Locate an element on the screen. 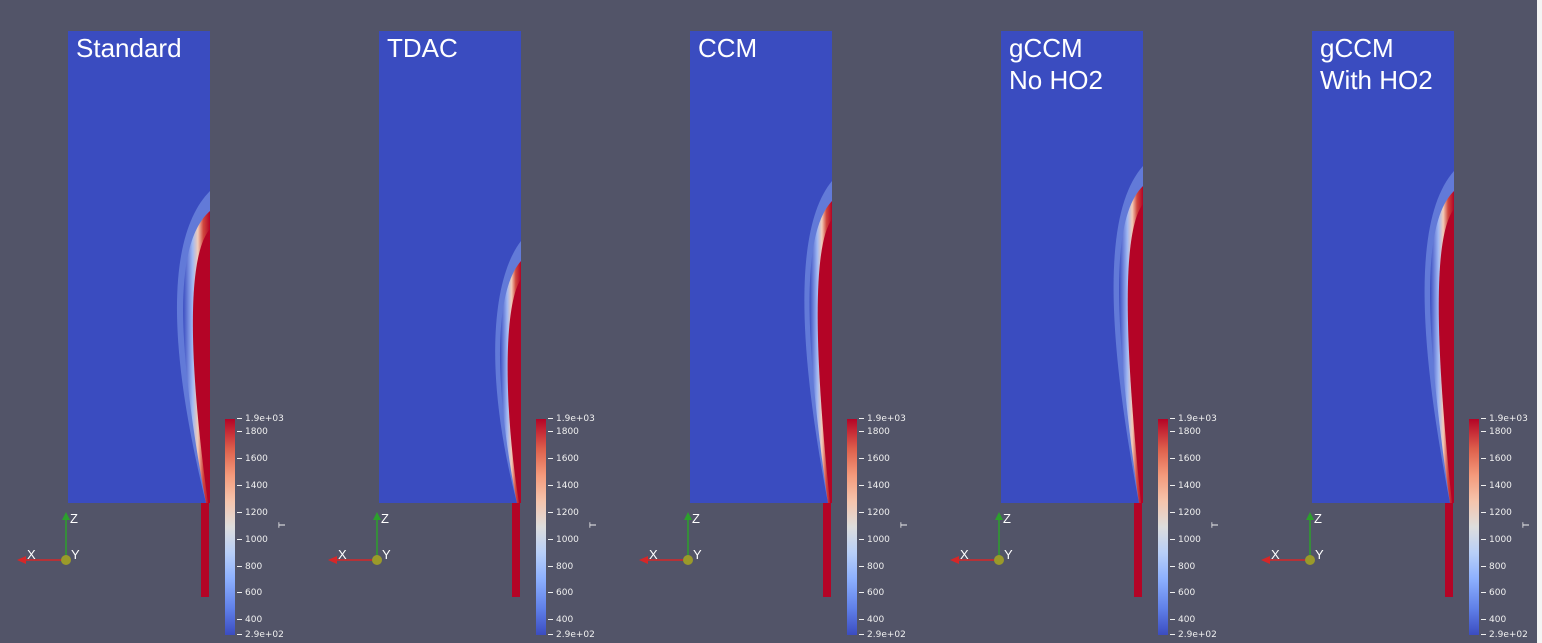 The image size is (1542, 643). panel-title: Standard is located at coordinates (129, 48).